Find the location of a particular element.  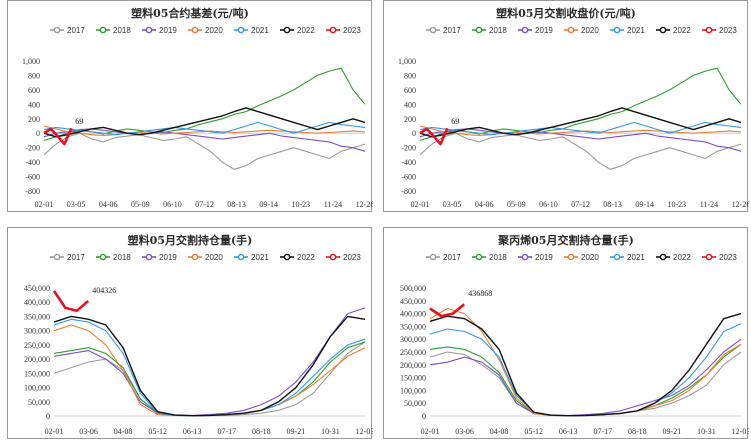

series-line-2021 is located at coordinates (585, 370).